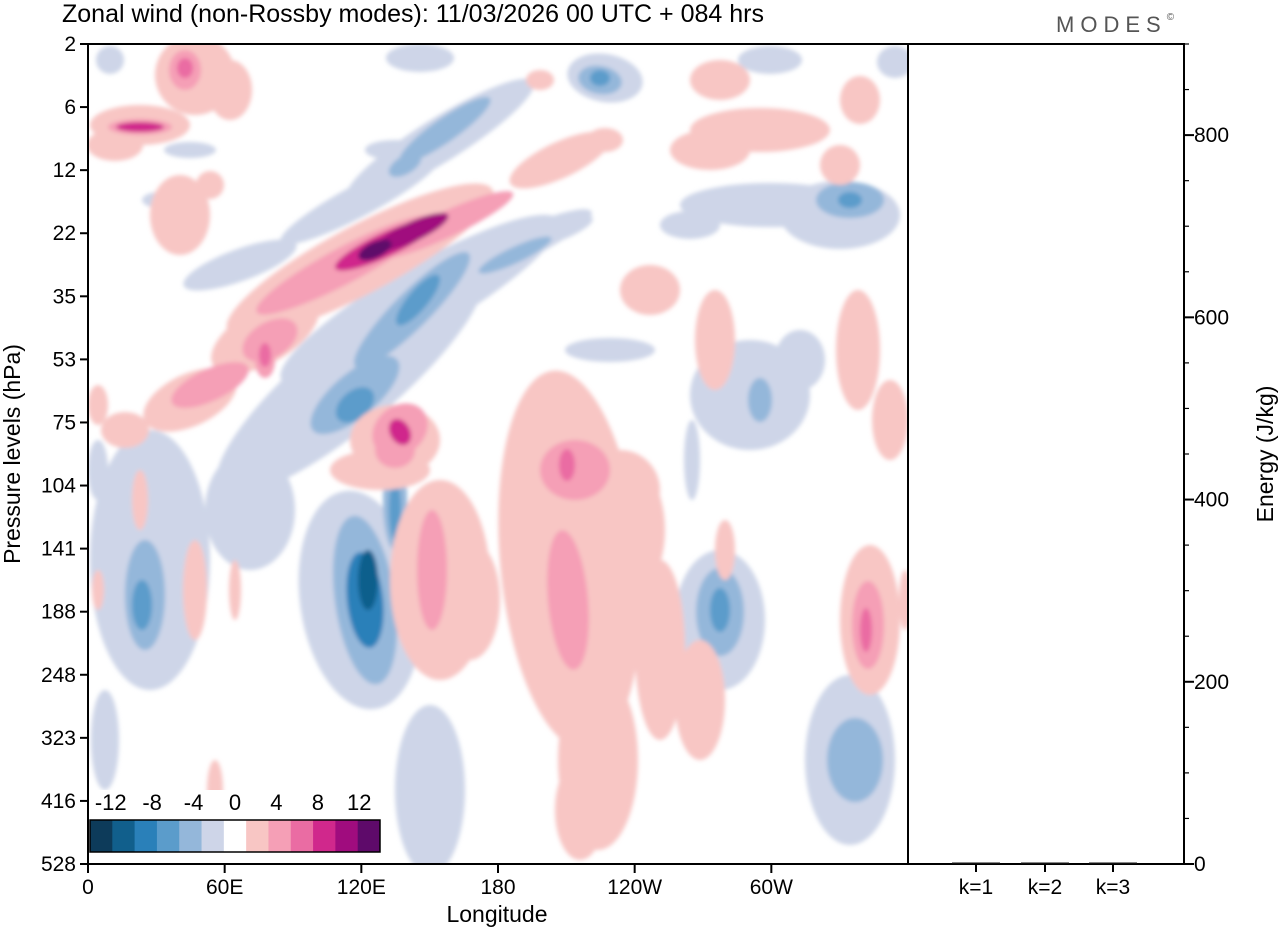 The height and width of the screenshot is (930, 1280). I want to click on y-tick-label: 2, so click(70, 44).